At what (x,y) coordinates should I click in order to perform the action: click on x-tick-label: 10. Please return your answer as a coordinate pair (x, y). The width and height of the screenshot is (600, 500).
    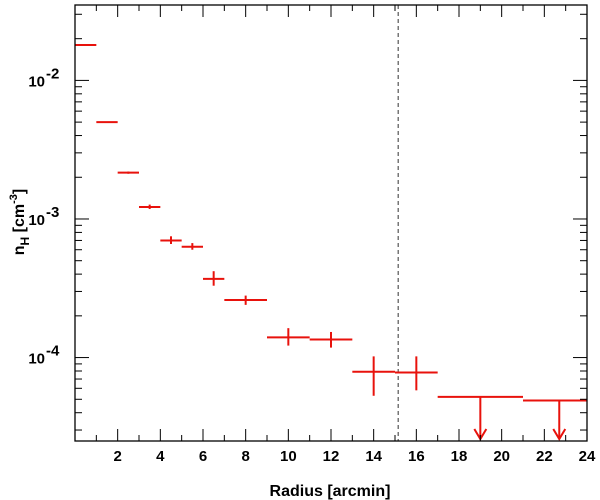
    Looking at the image, I should click on (288, 456).